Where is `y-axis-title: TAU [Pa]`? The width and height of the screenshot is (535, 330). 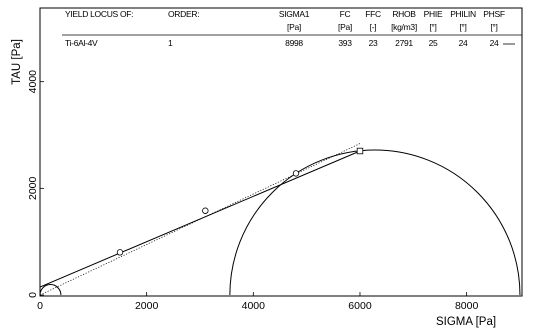 y-axis-title: TAU [Pa] is located at coordinates (17, 62).